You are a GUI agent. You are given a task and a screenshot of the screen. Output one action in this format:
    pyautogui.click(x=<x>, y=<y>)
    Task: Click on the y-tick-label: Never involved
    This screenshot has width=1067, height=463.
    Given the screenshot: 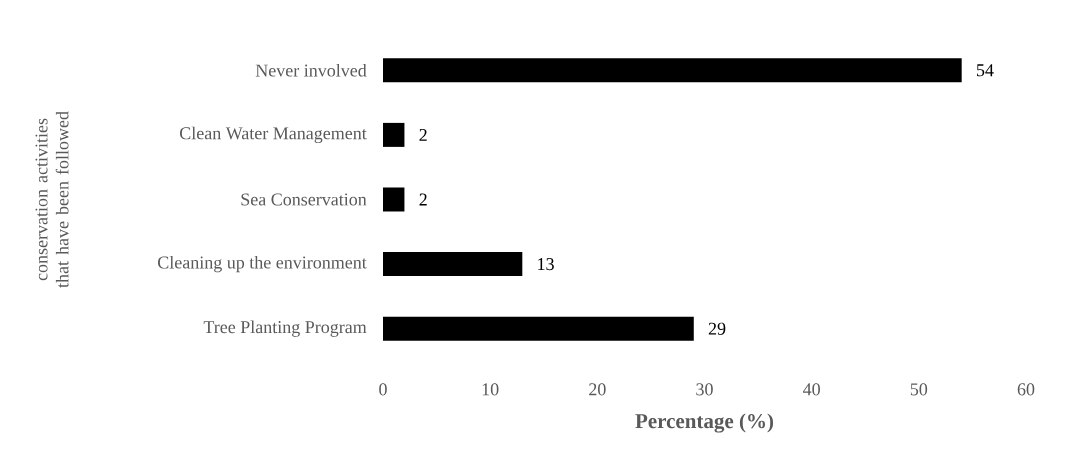 What is the action you would take?
    pyautogui.click(x=311, y=70)
    